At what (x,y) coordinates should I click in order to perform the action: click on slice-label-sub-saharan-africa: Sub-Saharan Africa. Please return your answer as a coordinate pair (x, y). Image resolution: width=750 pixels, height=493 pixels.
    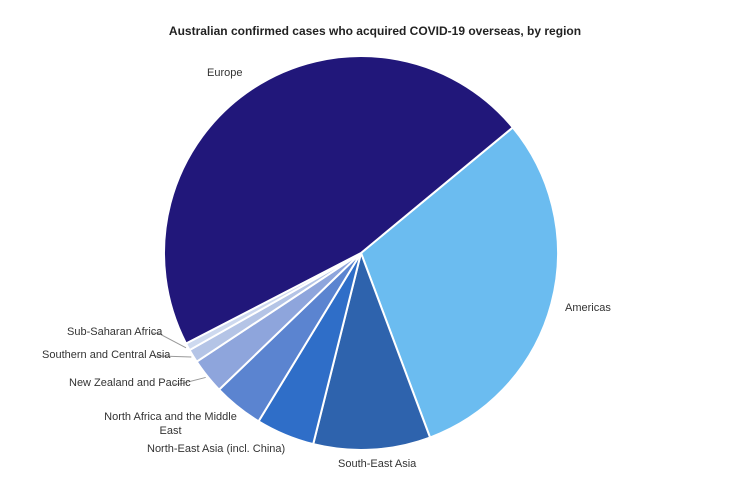
    Looking at the image, I should click on (115, 332).